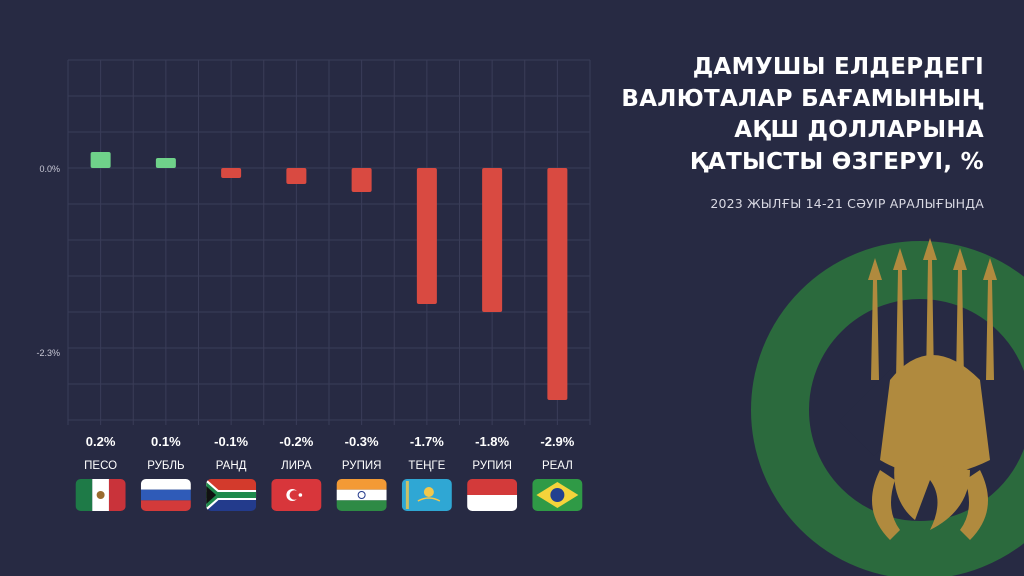 The height and width of the screenshot is (576, 1024). I want to click on y-tick-label: 0.0%, so click(49, 169).